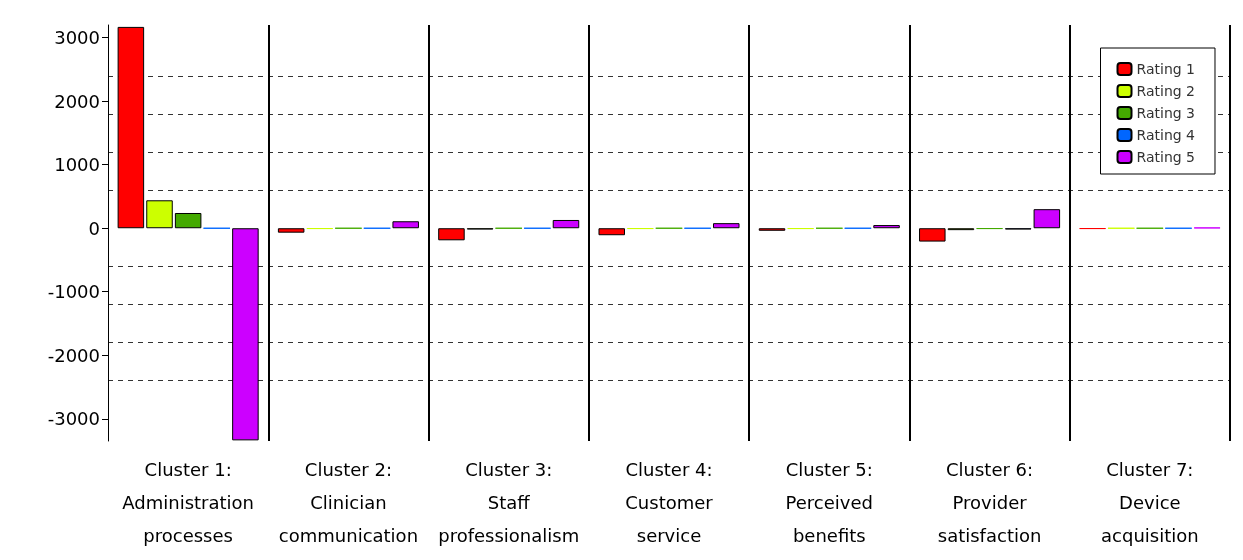 The image size is (1243, 560). I want to click on x-tick-label: Cluster 3: Staff professionalism, so click(509, 502).